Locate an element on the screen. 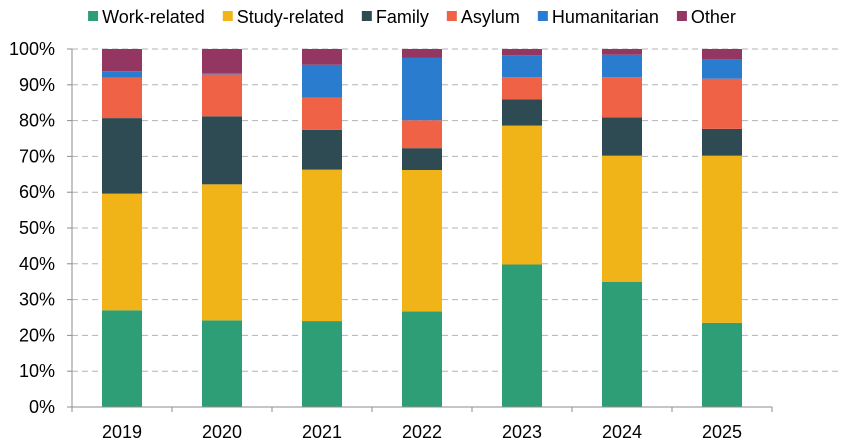  x-tick-label: 2020 is located at coordinates (222, 432).